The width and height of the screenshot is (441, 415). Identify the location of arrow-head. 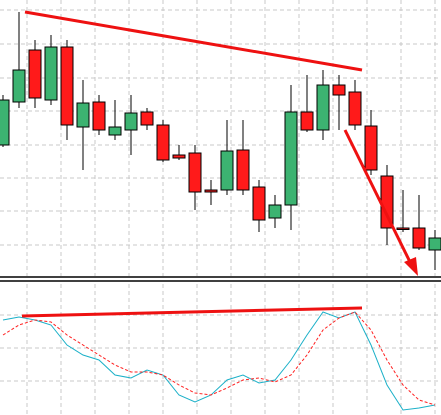
(411, 266).